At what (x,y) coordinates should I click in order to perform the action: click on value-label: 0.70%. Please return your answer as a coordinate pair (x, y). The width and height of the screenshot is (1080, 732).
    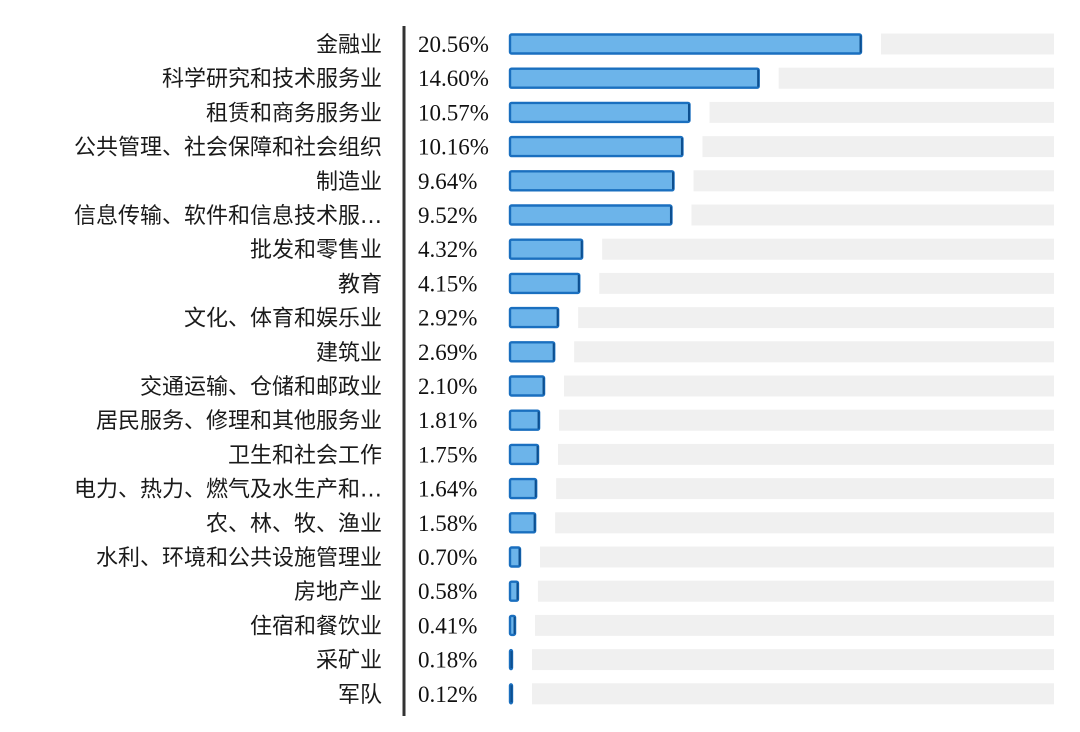
    Looking at the image, I should click on (447, 557).